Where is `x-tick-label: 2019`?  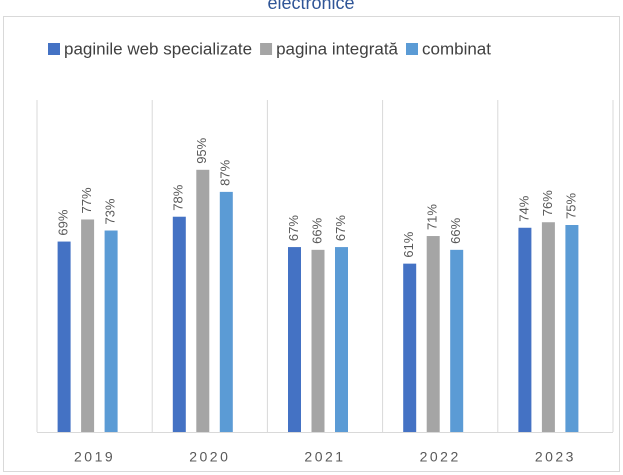
x-tick-label: 2019 is located at coordinates (94, 457).